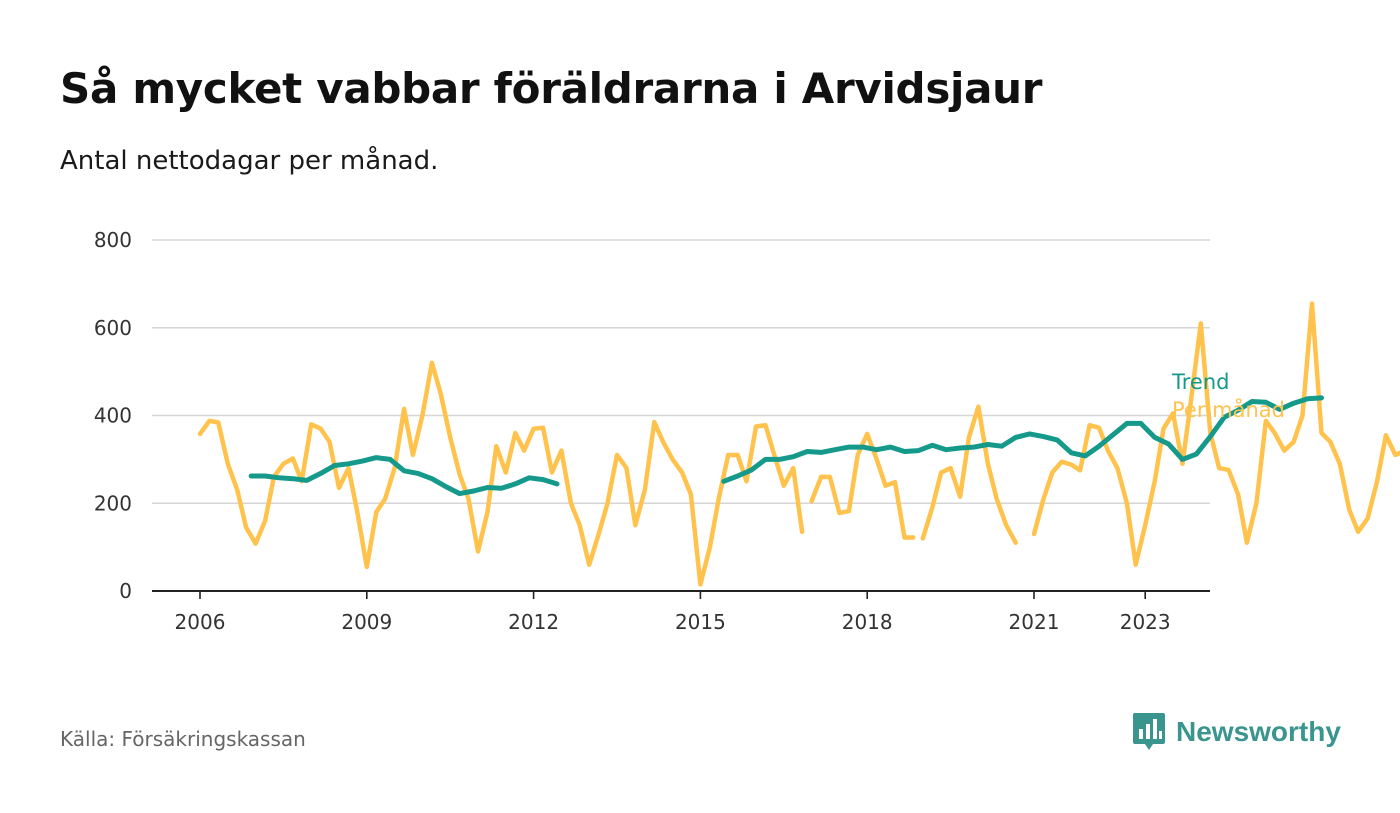 This screenshot has height=813, width=1400. I want to click on x-tick-label-2023: 2023, so click(1145, 622).